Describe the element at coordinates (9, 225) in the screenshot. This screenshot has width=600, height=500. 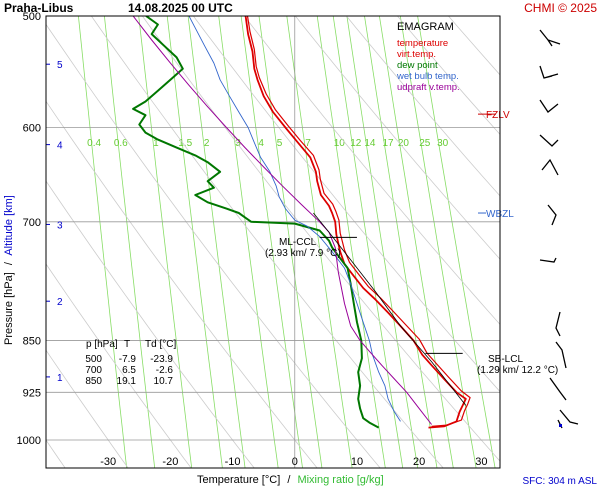
I see `ylabel-altitude: Altitude [km]` at that location.